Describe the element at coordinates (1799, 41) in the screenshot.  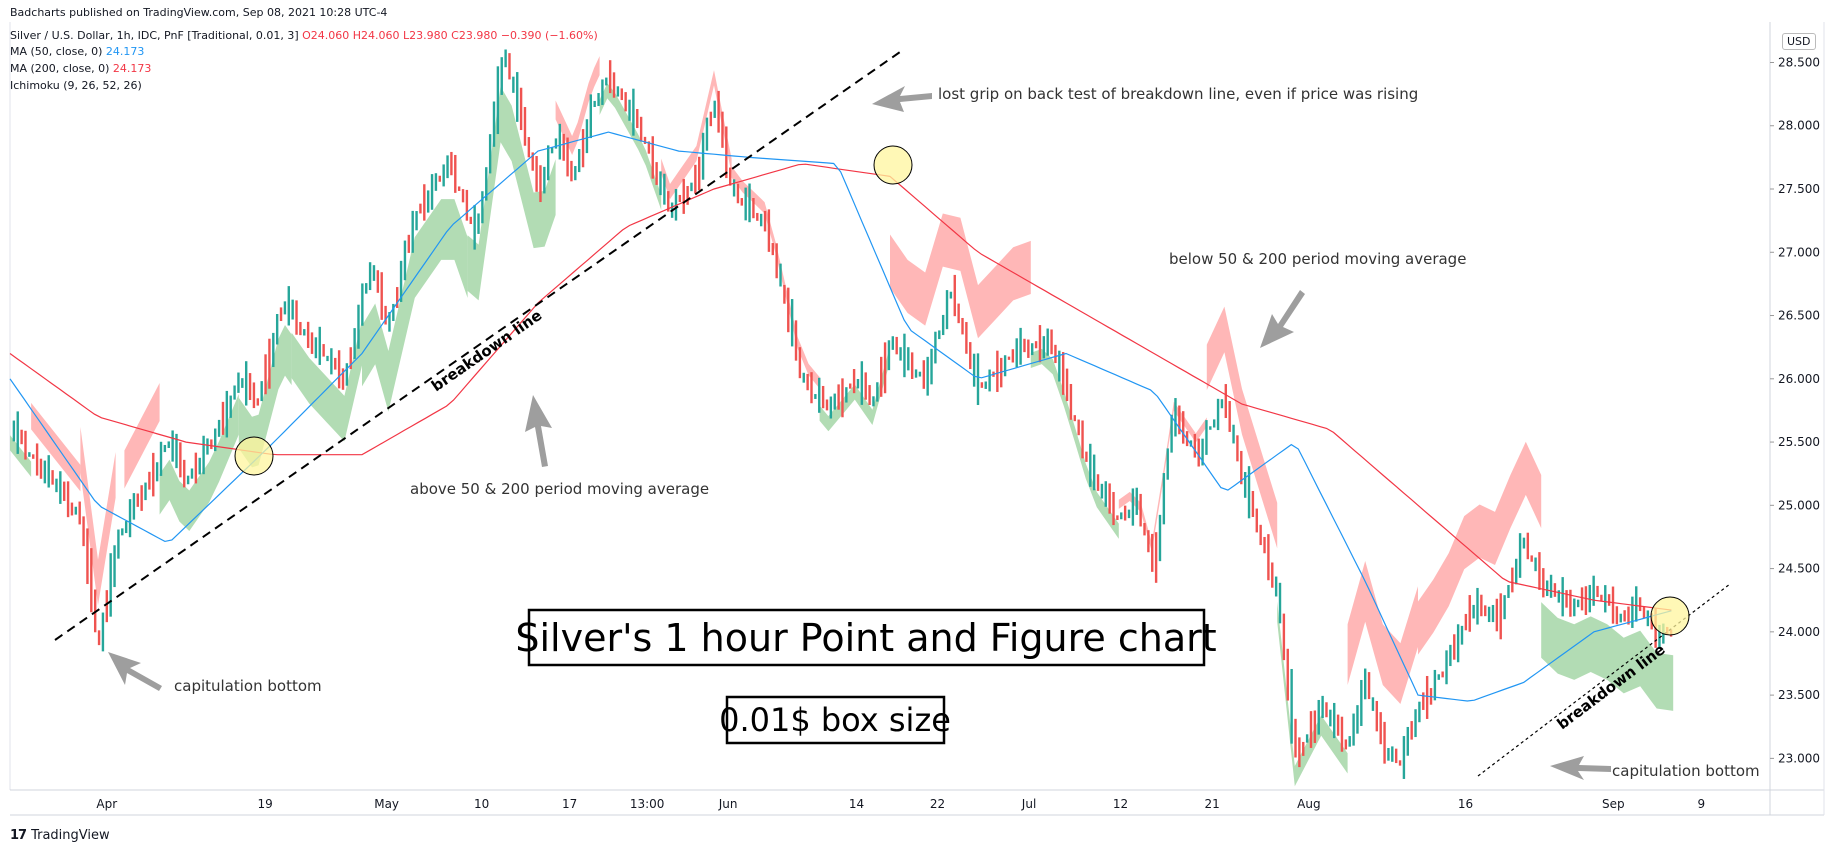
I see `currency-badge: USD` at that location.